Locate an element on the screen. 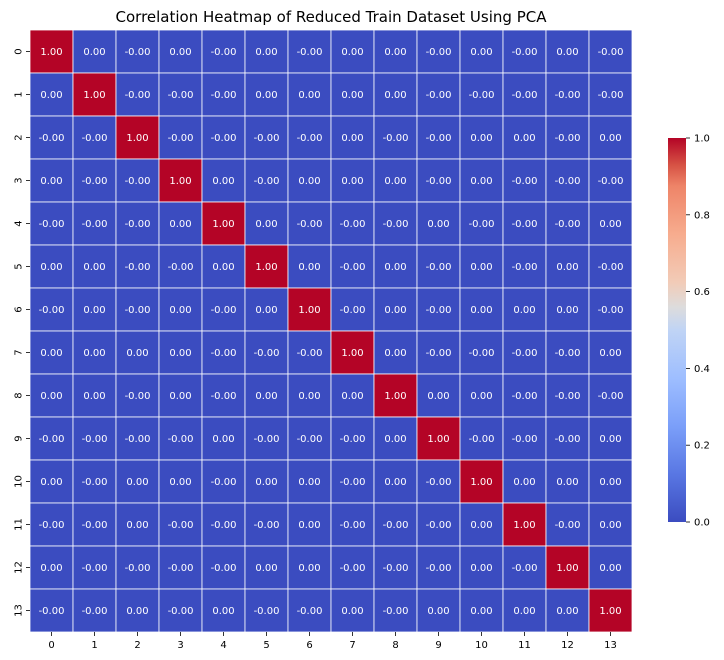 Image resolution: width=724 pixels, height=660 pixels. x-tick-label: 1 is located at coordinates (94, 645).